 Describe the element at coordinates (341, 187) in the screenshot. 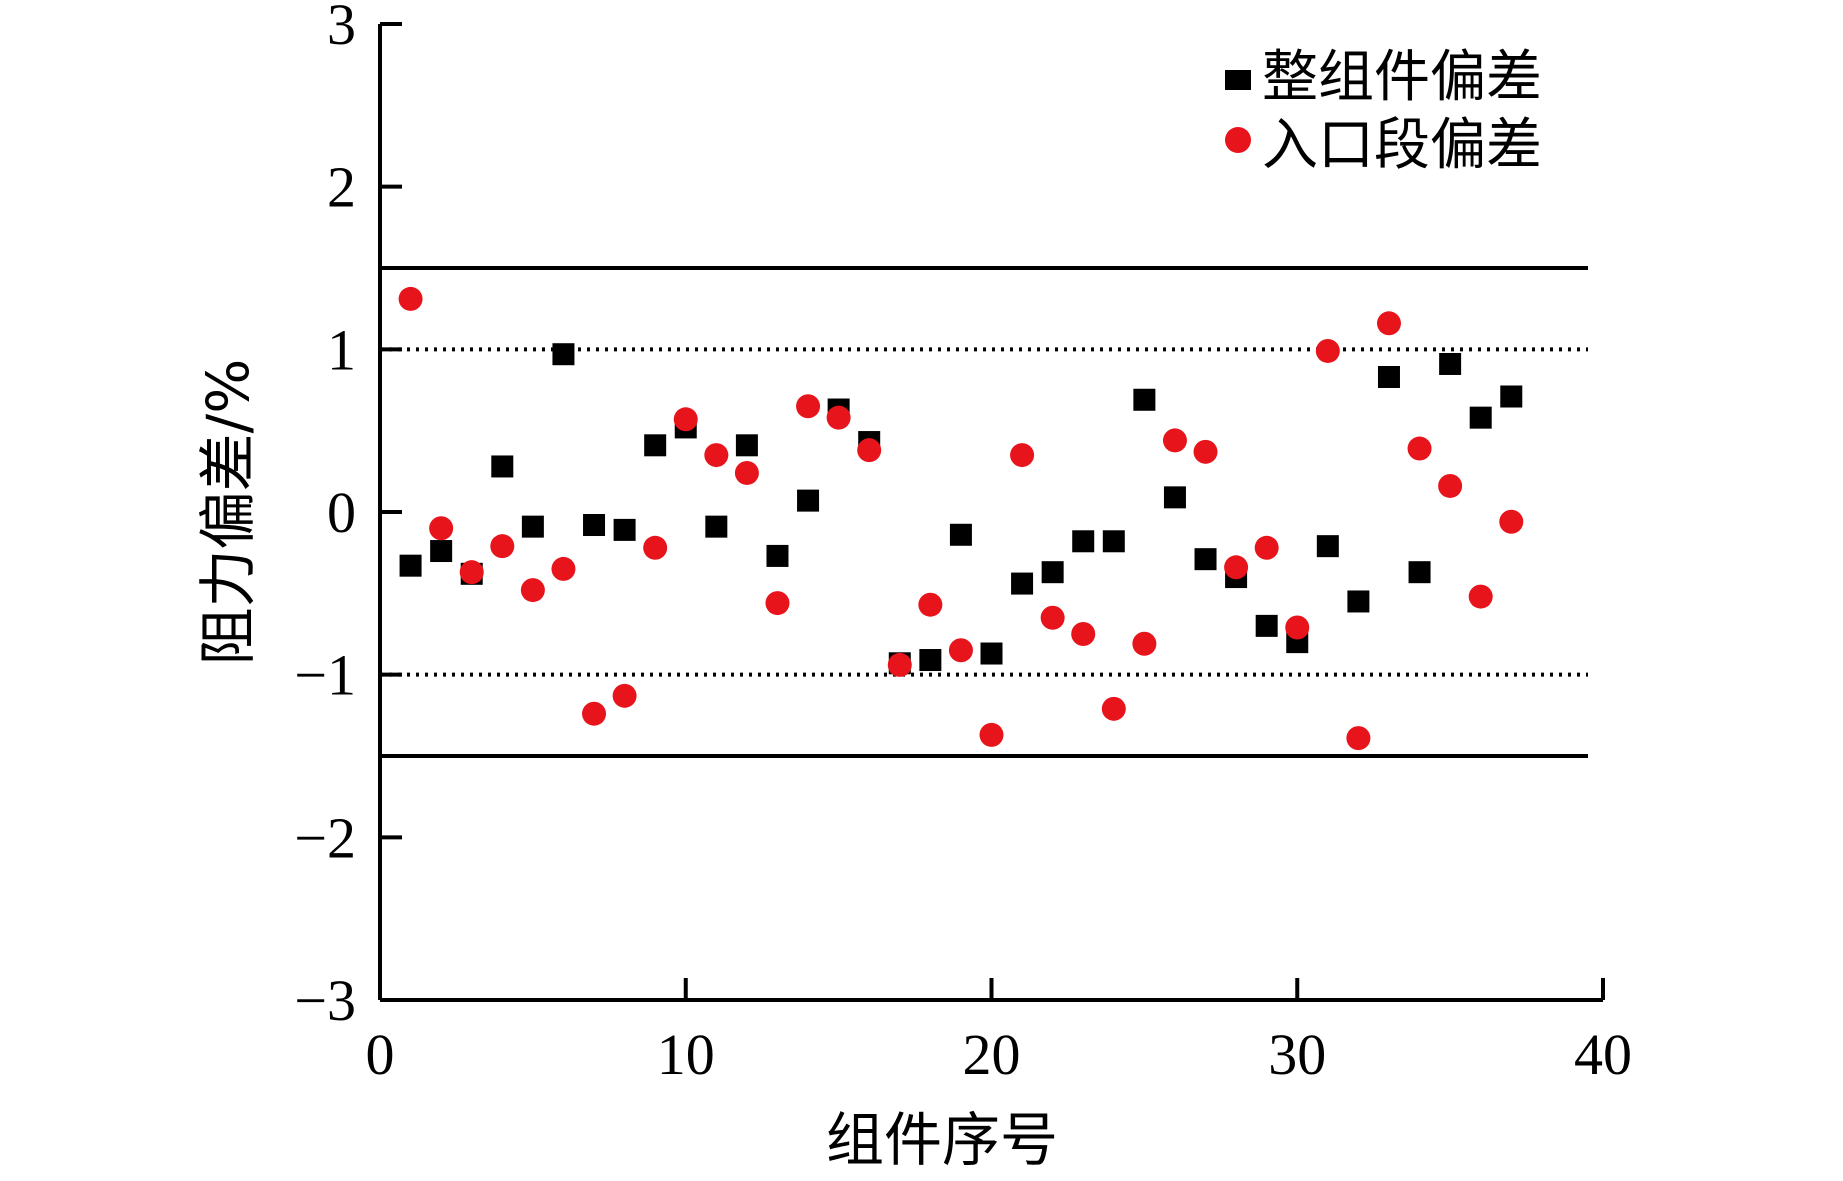

I see `y-tick-label: 2` at that location.